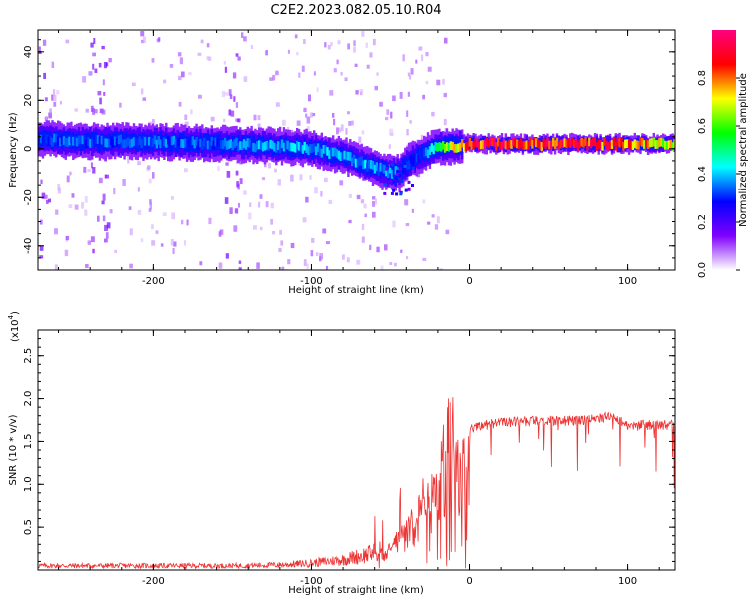 The width and height of the screenshot is (750, 600). What do you see at coordinates (15, 330) in the screenshot?
I see `snr-multiplier-base: (x10` at bounding box center [15, 330].